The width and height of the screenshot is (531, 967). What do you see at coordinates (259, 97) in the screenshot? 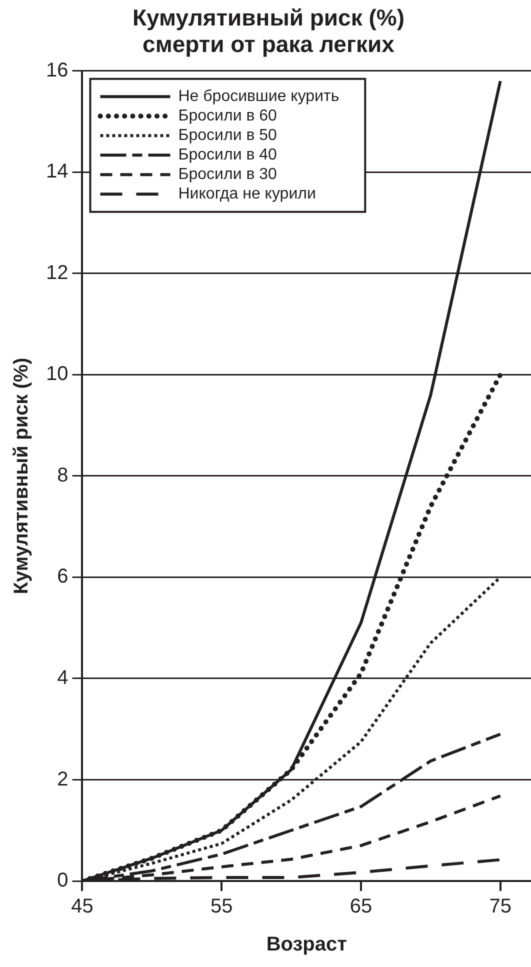
I see `legend-label: Не бросившие курить` at bounding box center [259, 97].